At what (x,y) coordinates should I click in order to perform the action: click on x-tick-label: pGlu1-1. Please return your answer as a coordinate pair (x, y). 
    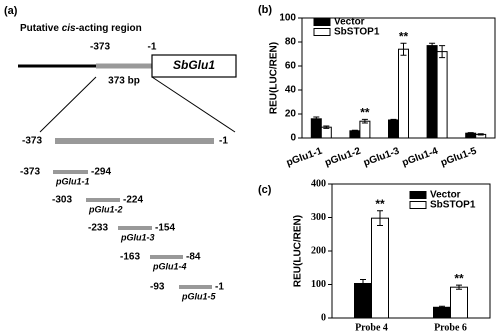
    Looking at the image, I should click on (304, 157).